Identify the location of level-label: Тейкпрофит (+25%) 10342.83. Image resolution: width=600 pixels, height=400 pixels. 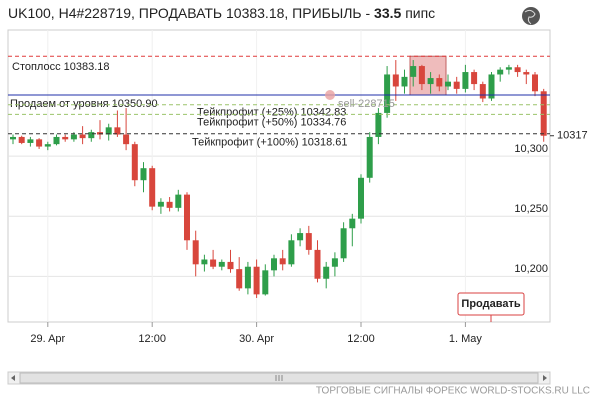
(271, 113).